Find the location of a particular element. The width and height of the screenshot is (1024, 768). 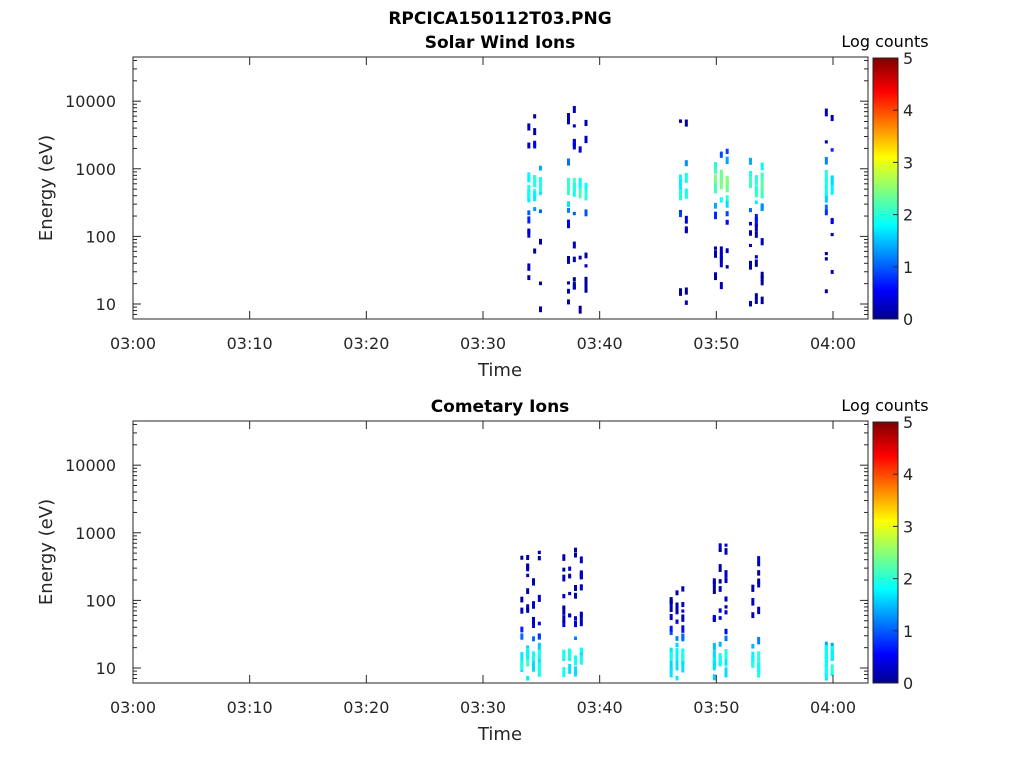

colorbar-tick-label: 4 is located at coordinates (908, 474).